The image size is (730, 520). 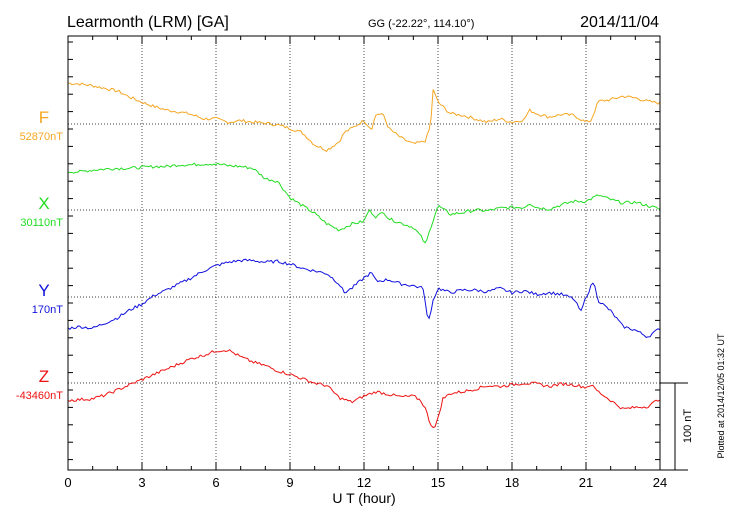 What do you see at coordinates (364, 203) in the screenshot?
I see `series-line-x` at bounding box center [364, 203].